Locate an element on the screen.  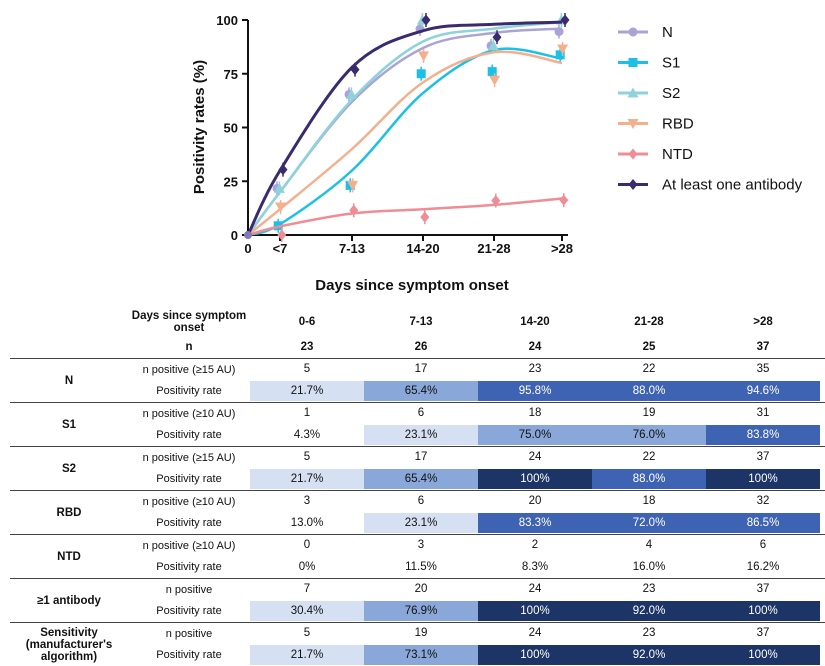
value-cell: 16.0% is located at coordinates (649, 567).